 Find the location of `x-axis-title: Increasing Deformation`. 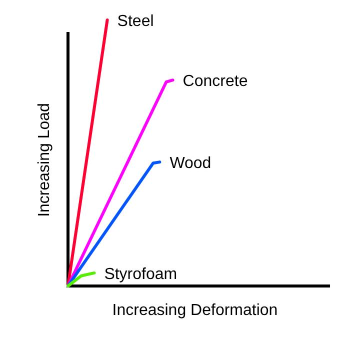

x-axis-title: Increasing Deformation is located at coordinates (195, 310).